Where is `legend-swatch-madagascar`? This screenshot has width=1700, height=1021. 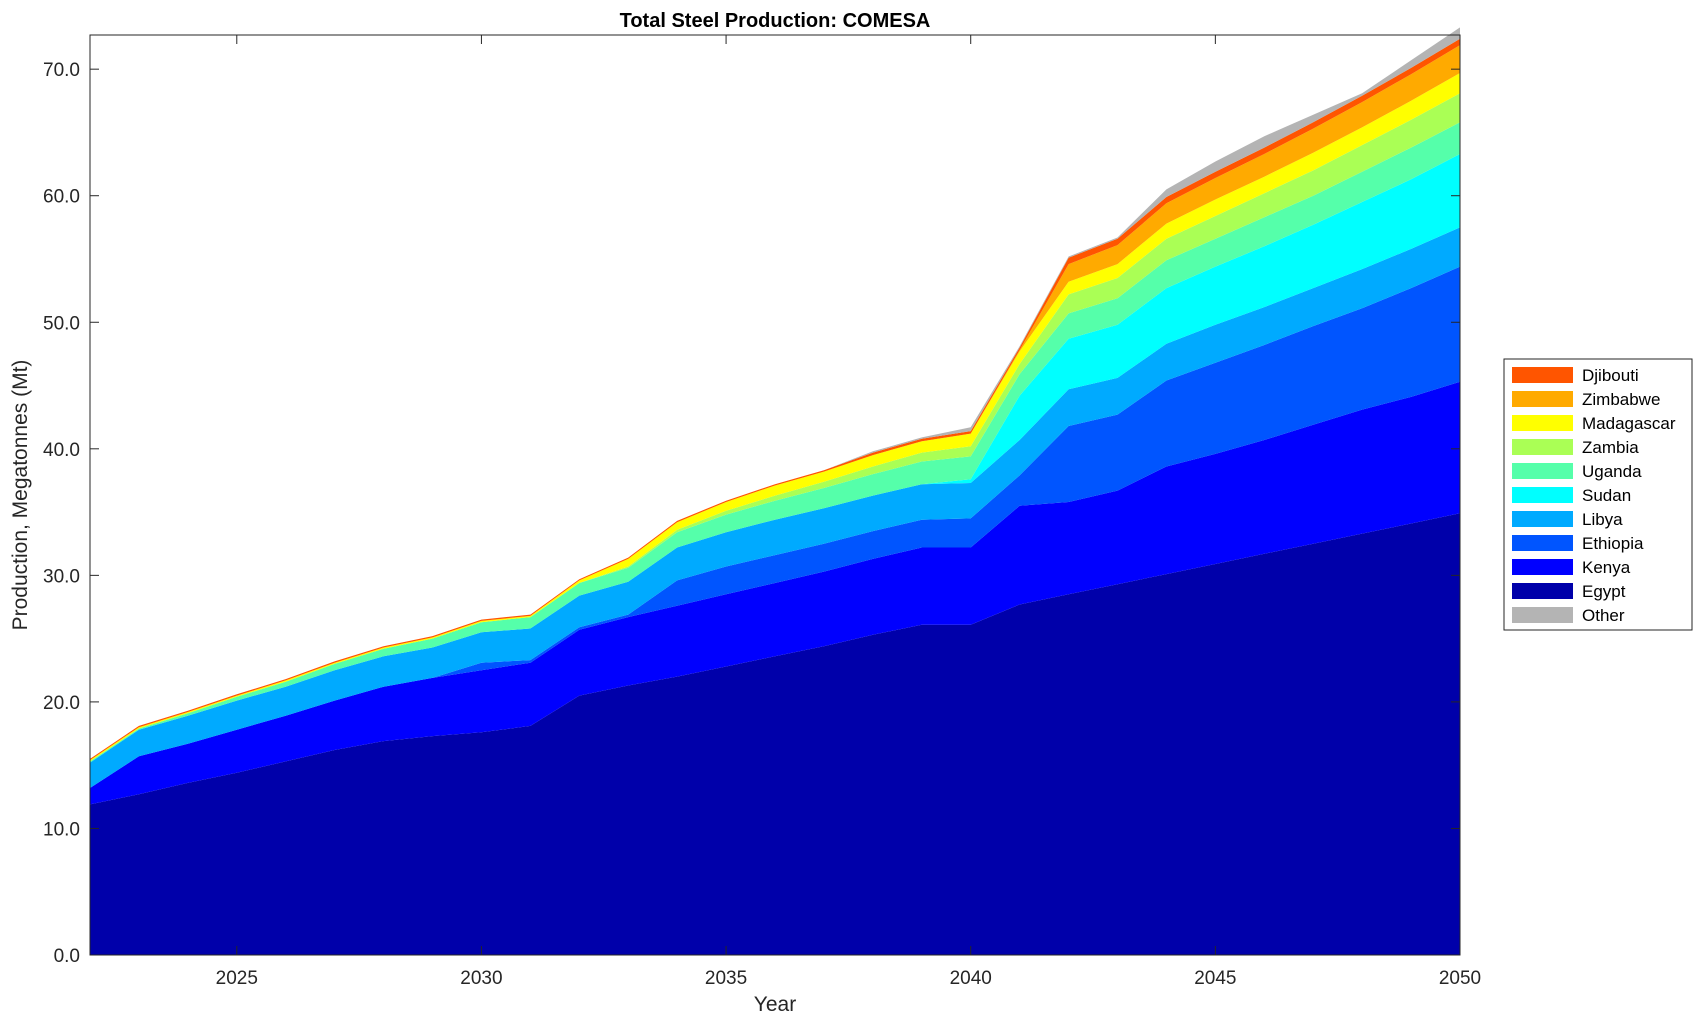
legend-swatch-madagascar is located at coordinates (1542, 423).